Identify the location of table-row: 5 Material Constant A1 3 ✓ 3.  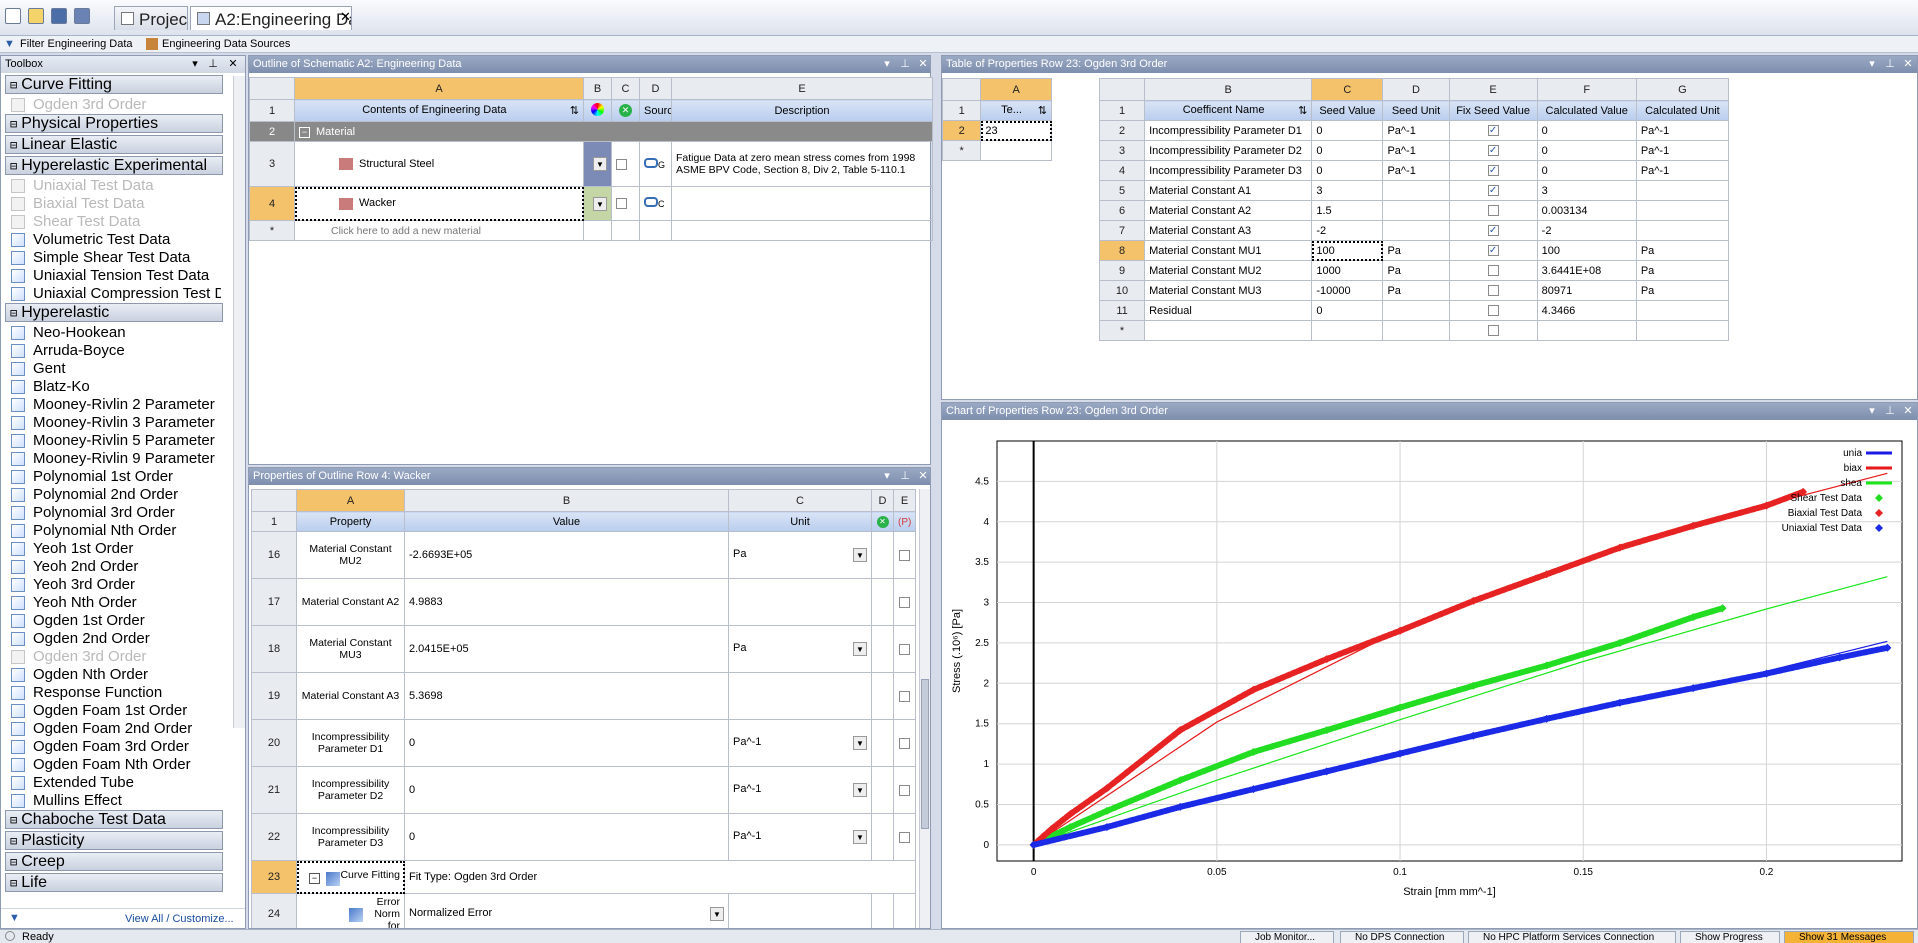
(1414, 190).